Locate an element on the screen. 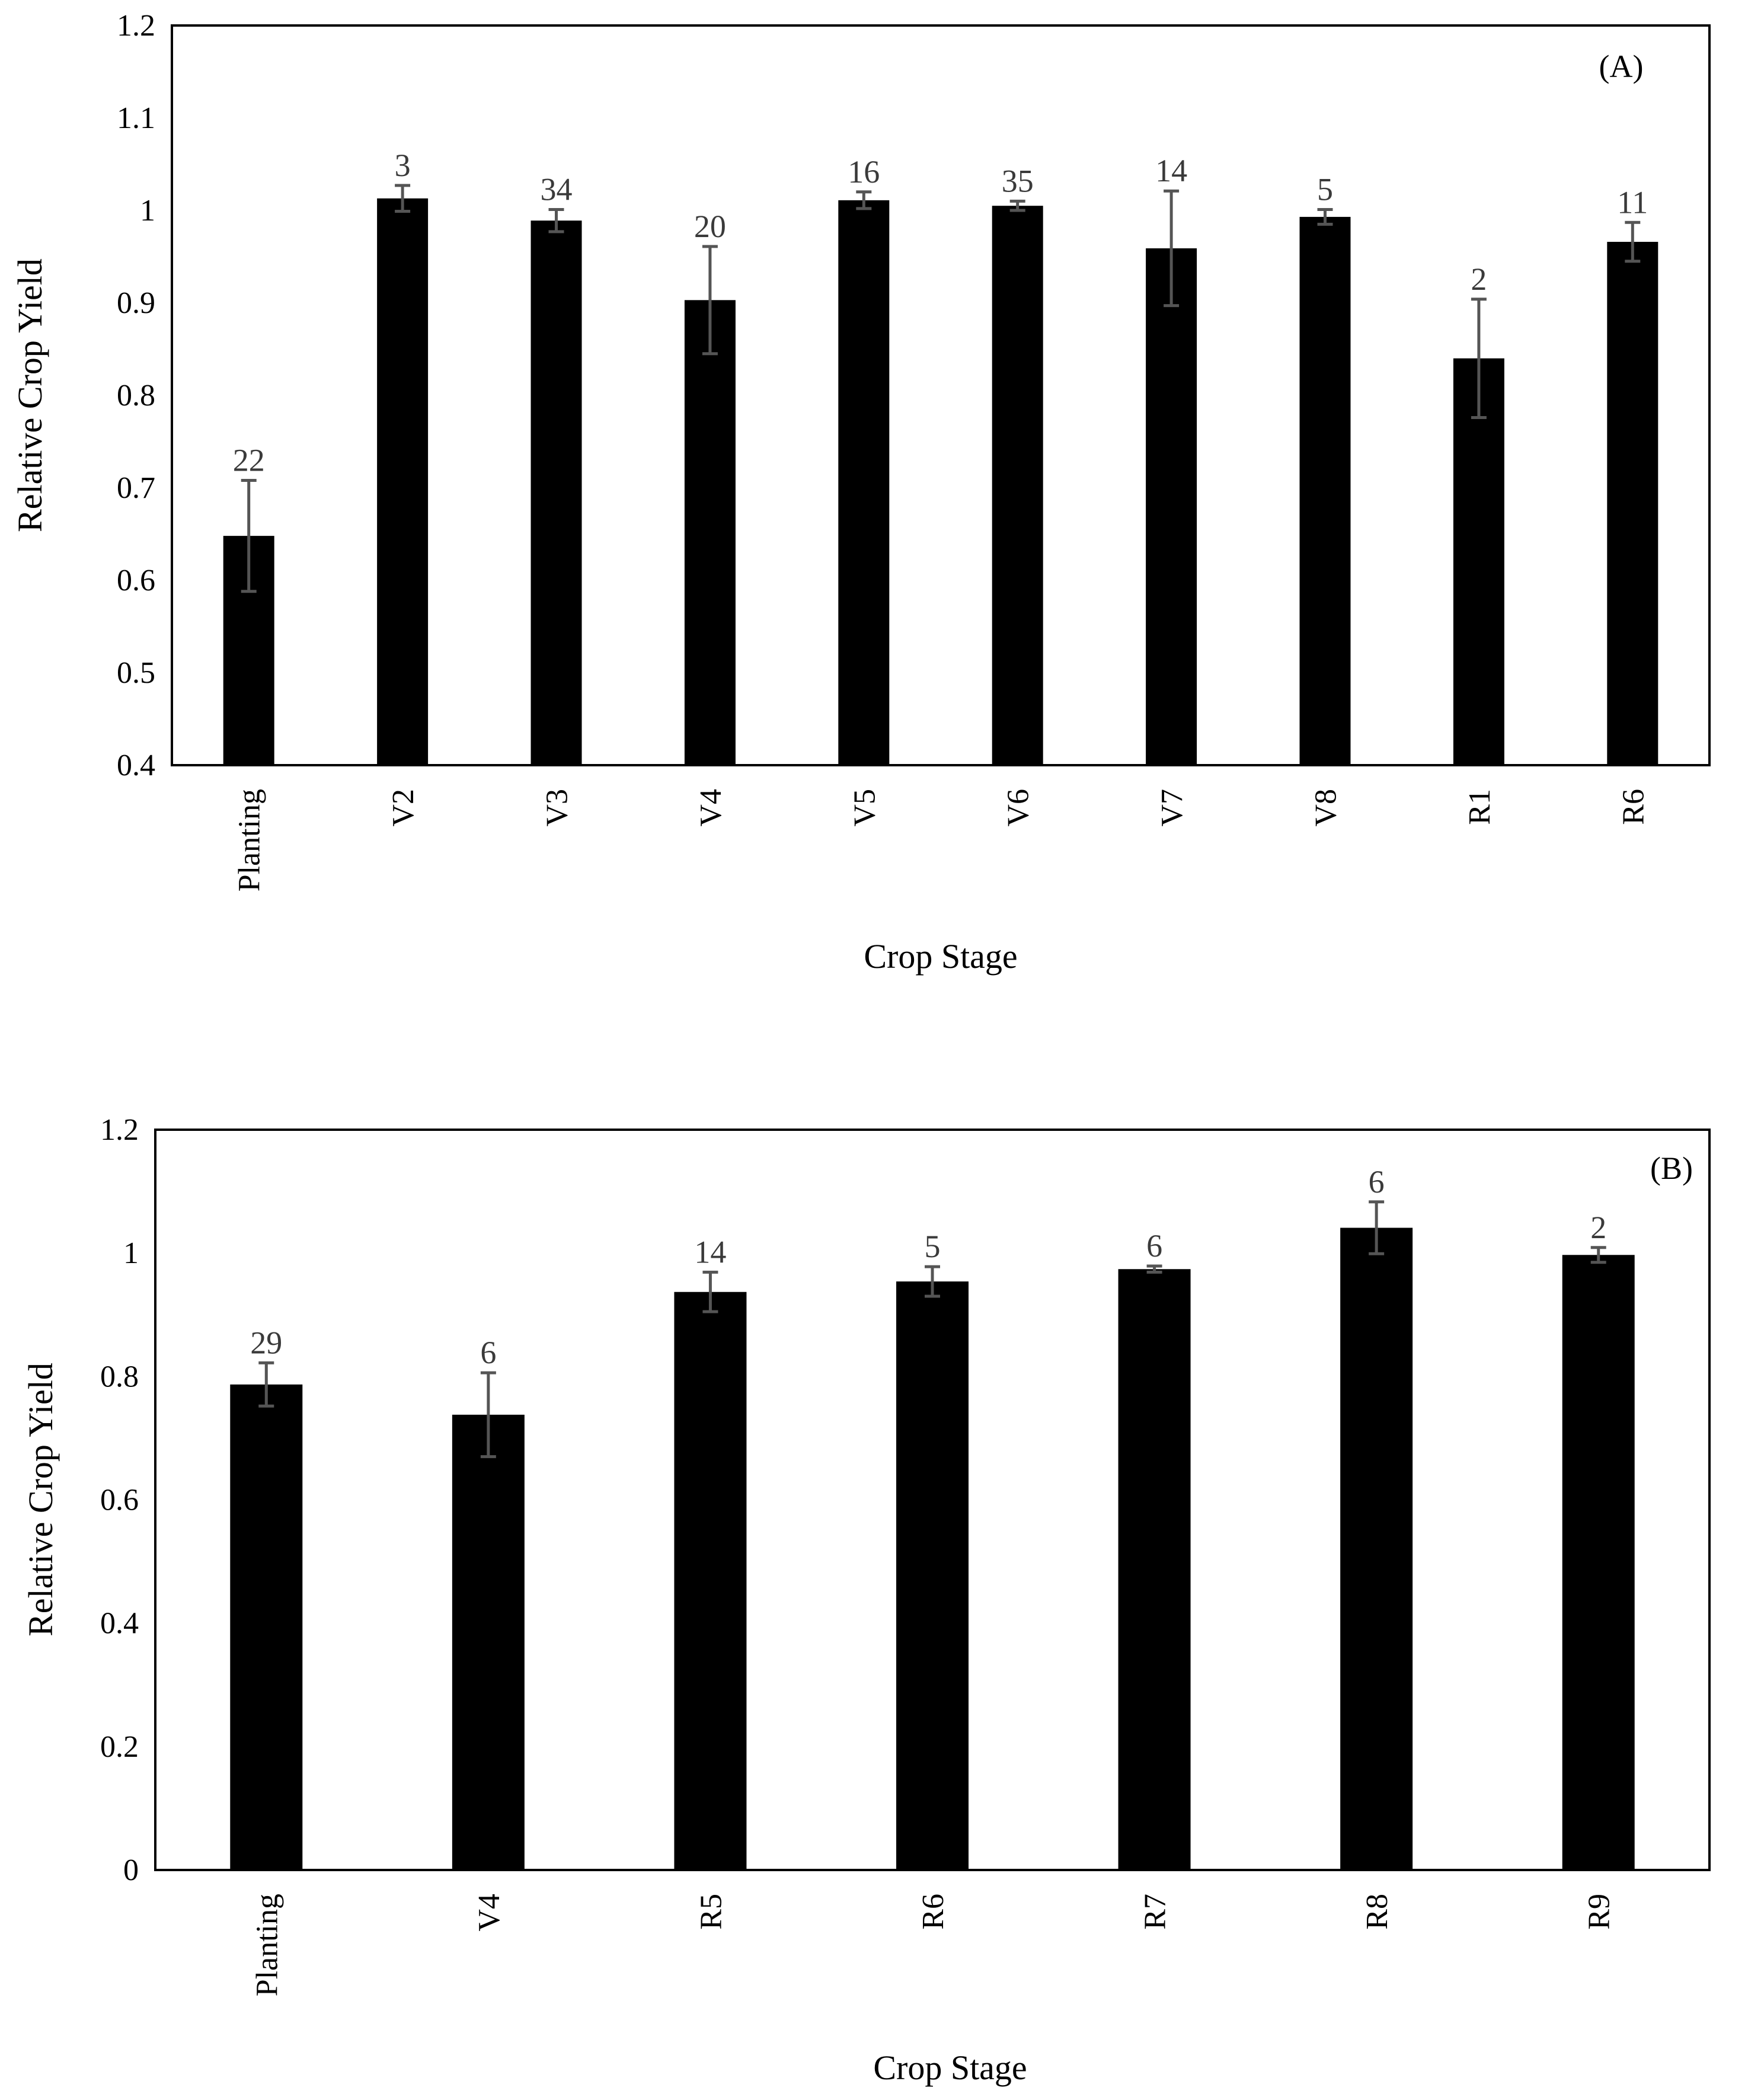  chart-a-count-label-v4: 20 is located at coordinates (710, 227).